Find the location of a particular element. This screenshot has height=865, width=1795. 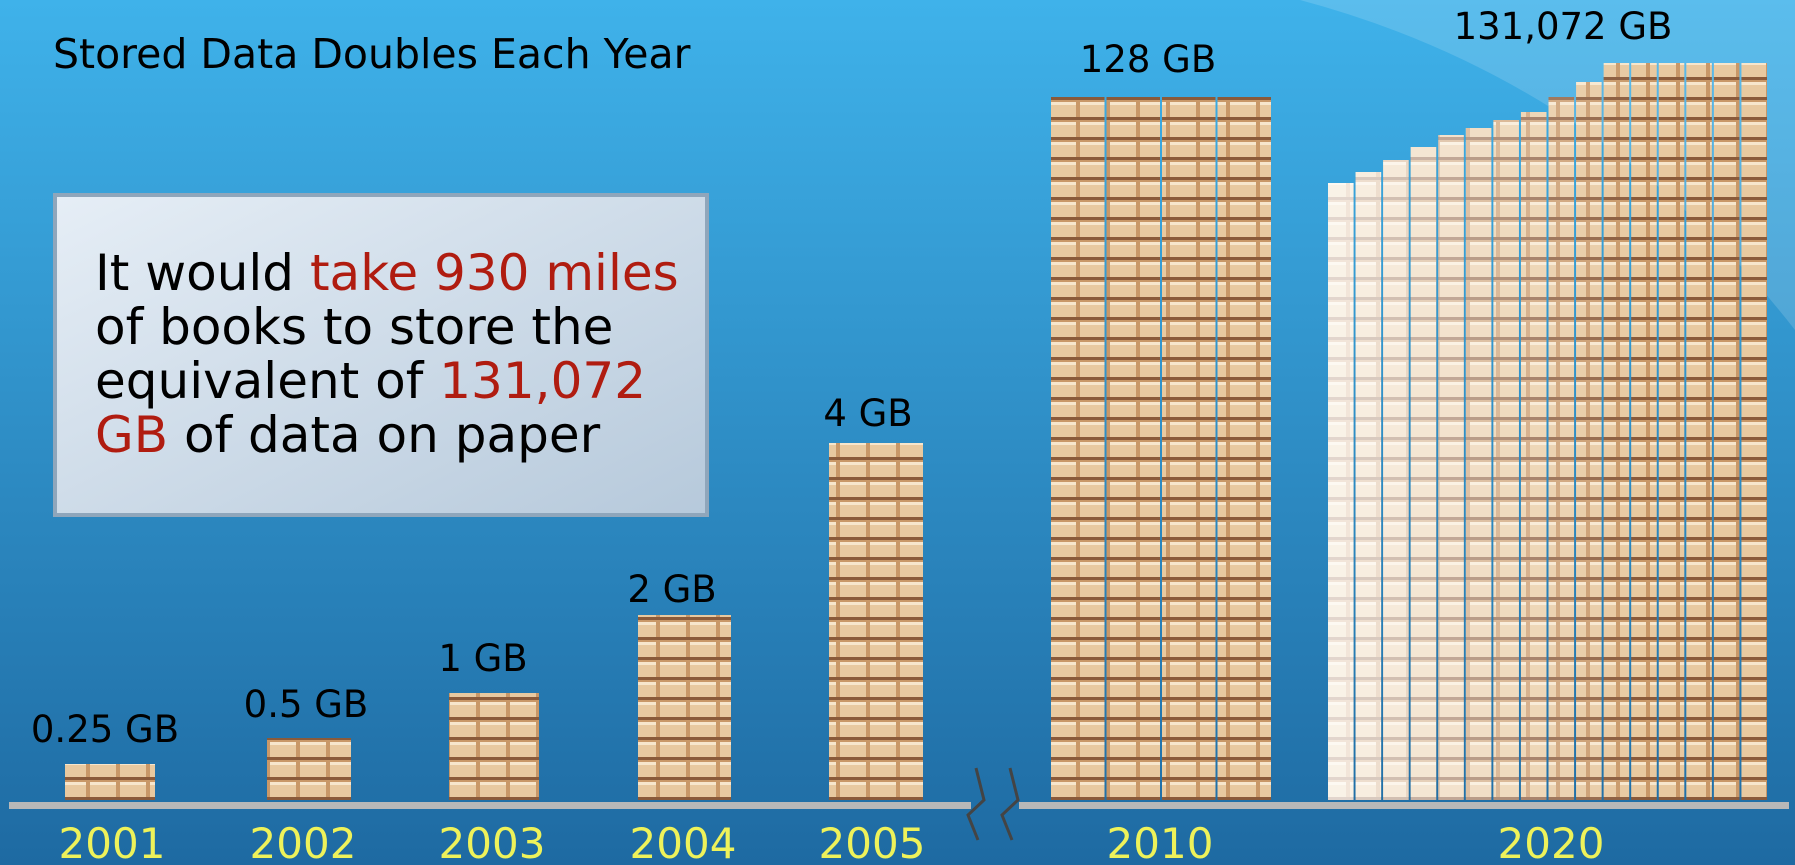

callout-box is located at coordinates (381, 355).